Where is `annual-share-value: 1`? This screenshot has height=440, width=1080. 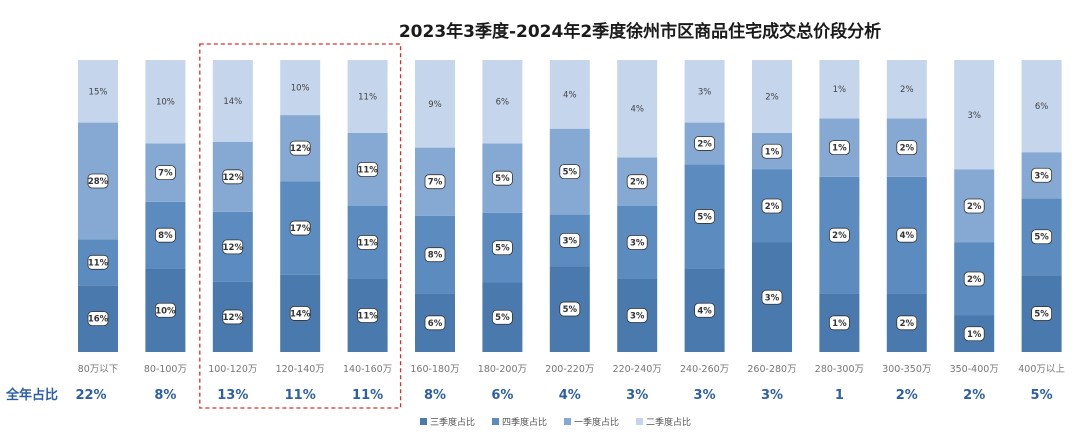
annual-share-value: 1 is located at coordinates (839, 395).